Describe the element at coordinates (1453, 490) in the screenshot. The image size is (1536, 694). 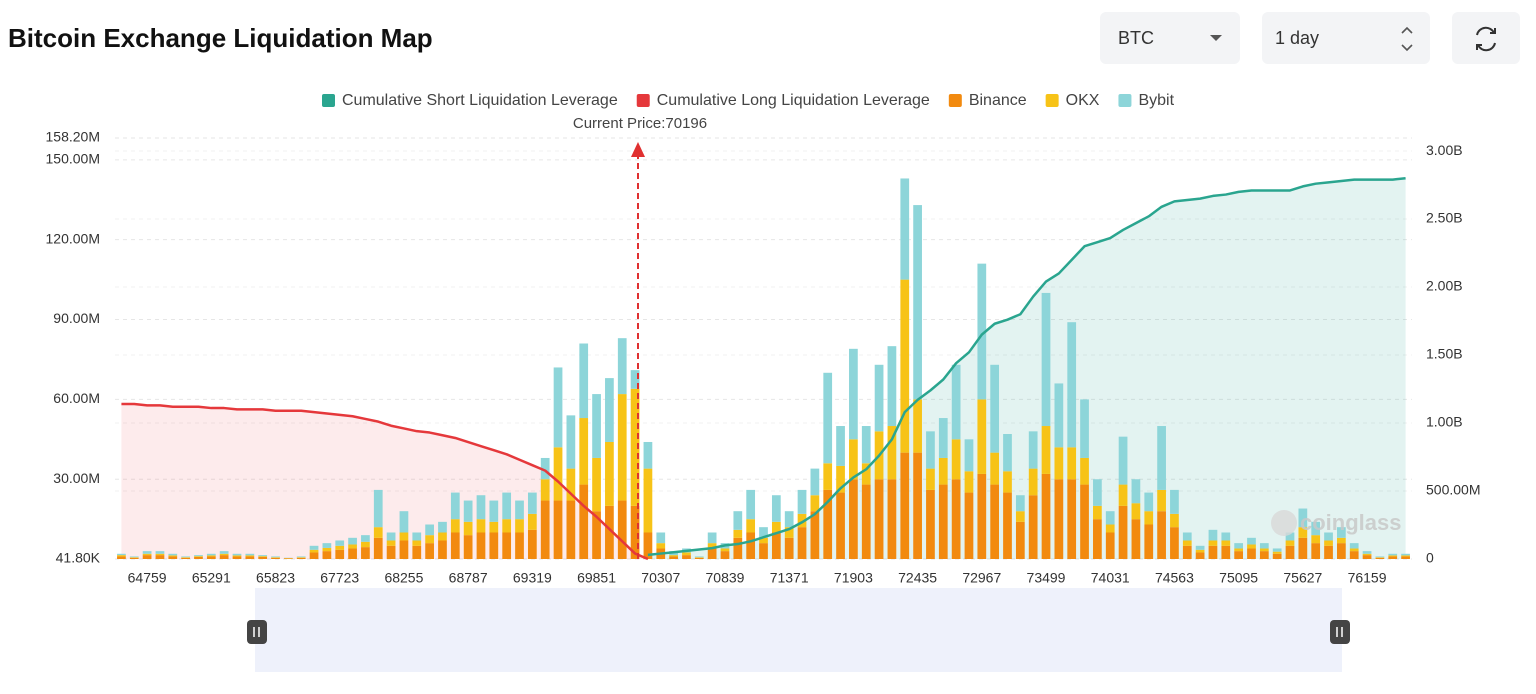
I see `y2-tick-label: 500.00M` at that location.